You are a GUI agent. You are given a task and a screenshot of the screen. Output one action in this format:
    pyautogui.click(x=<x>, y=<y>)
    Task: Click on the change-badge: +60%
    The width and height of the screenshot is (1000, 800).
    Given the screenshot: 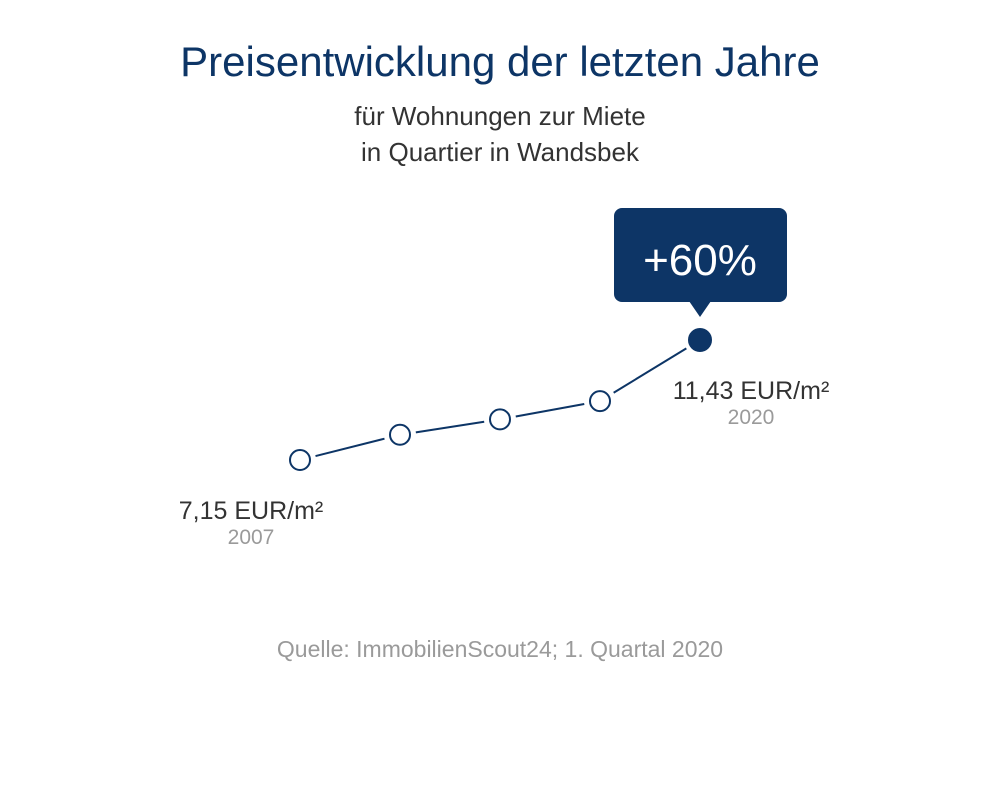 What is the action you would take?
    pyautogui.click(x=700, y=262)
    